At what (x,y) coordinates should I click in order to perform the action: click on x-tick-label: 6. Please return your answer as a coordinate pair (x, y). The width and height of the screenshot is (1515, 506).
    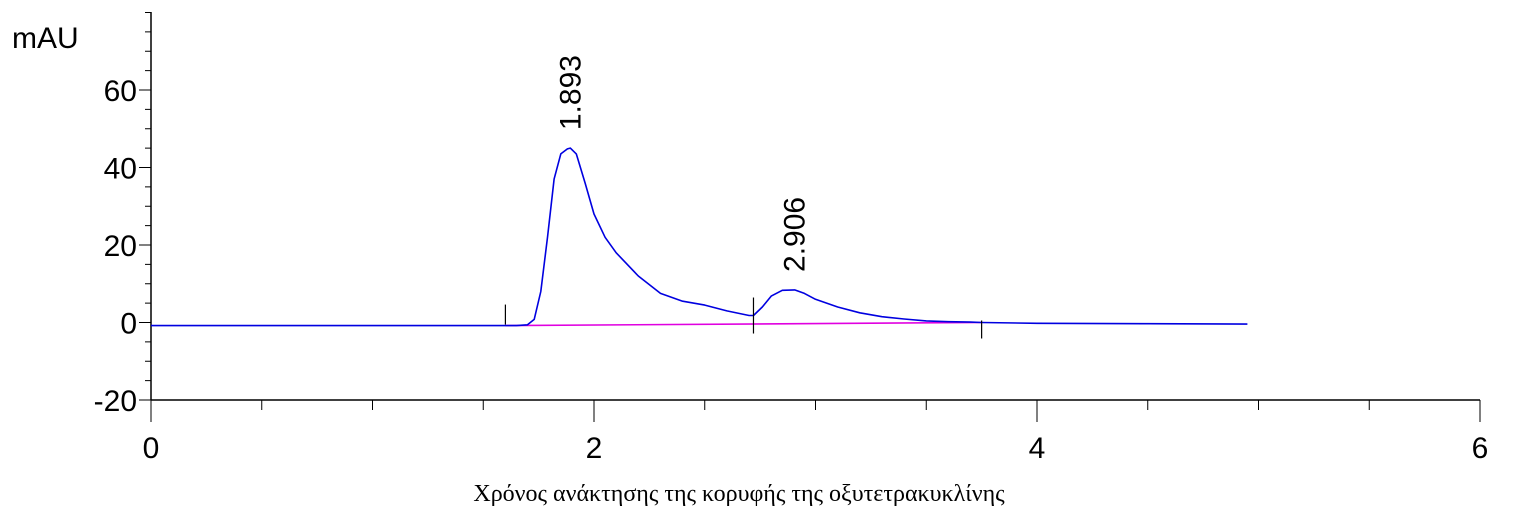
    Looking at the image, I should click on (1480, 448).